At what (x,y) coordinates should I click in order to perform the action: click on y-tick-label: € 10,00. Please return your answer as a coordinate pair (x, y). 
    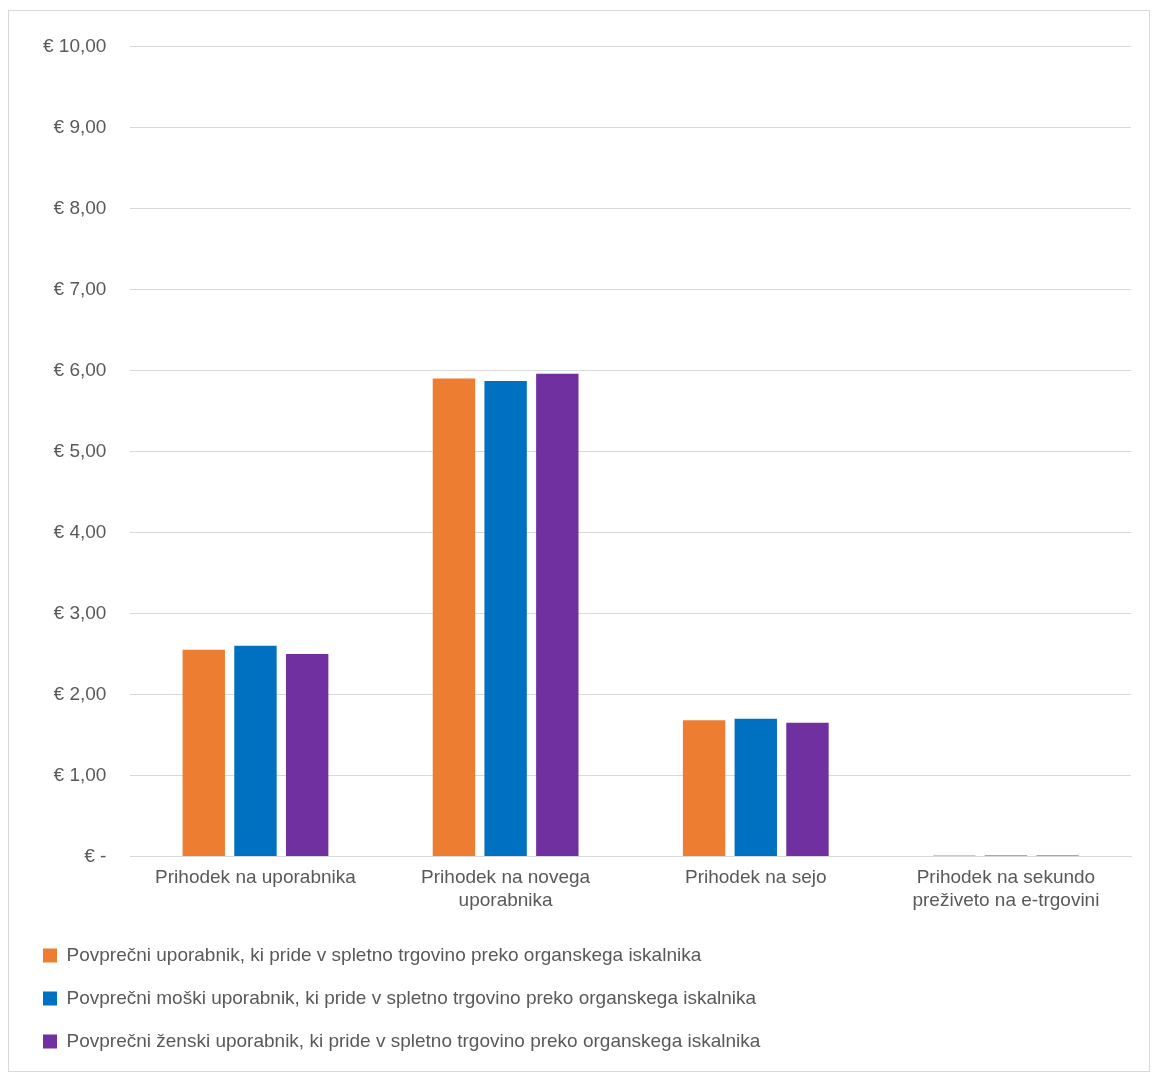
    Looking at the image, I should click on (74, 45).